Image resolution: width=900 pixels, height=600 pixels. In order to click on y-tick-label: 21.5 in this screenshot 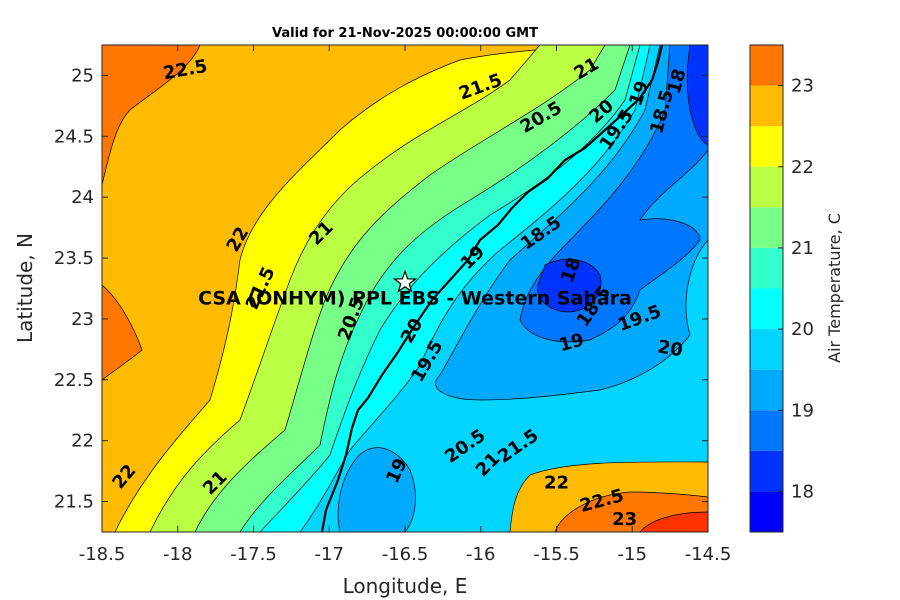, I will do `click(74, 502)`.